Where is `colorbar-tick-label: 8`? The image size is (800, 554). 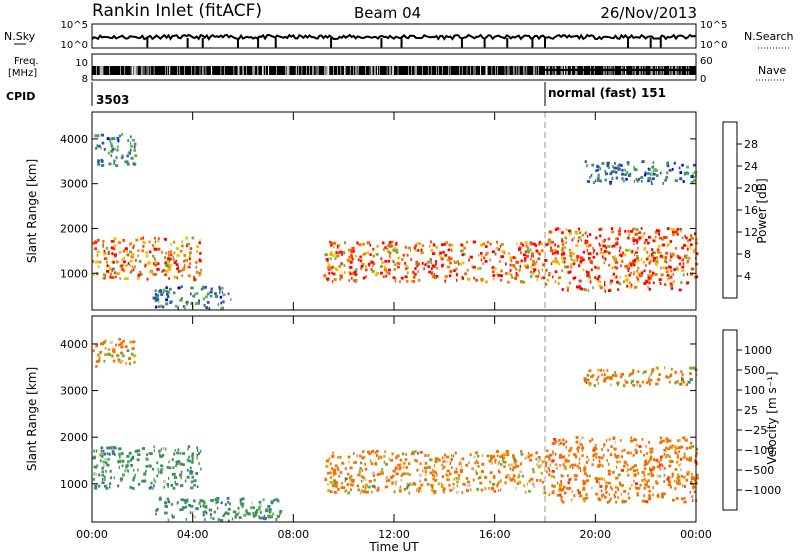 colorbar-tick-label: 8 is located at coordinates (747, 254).